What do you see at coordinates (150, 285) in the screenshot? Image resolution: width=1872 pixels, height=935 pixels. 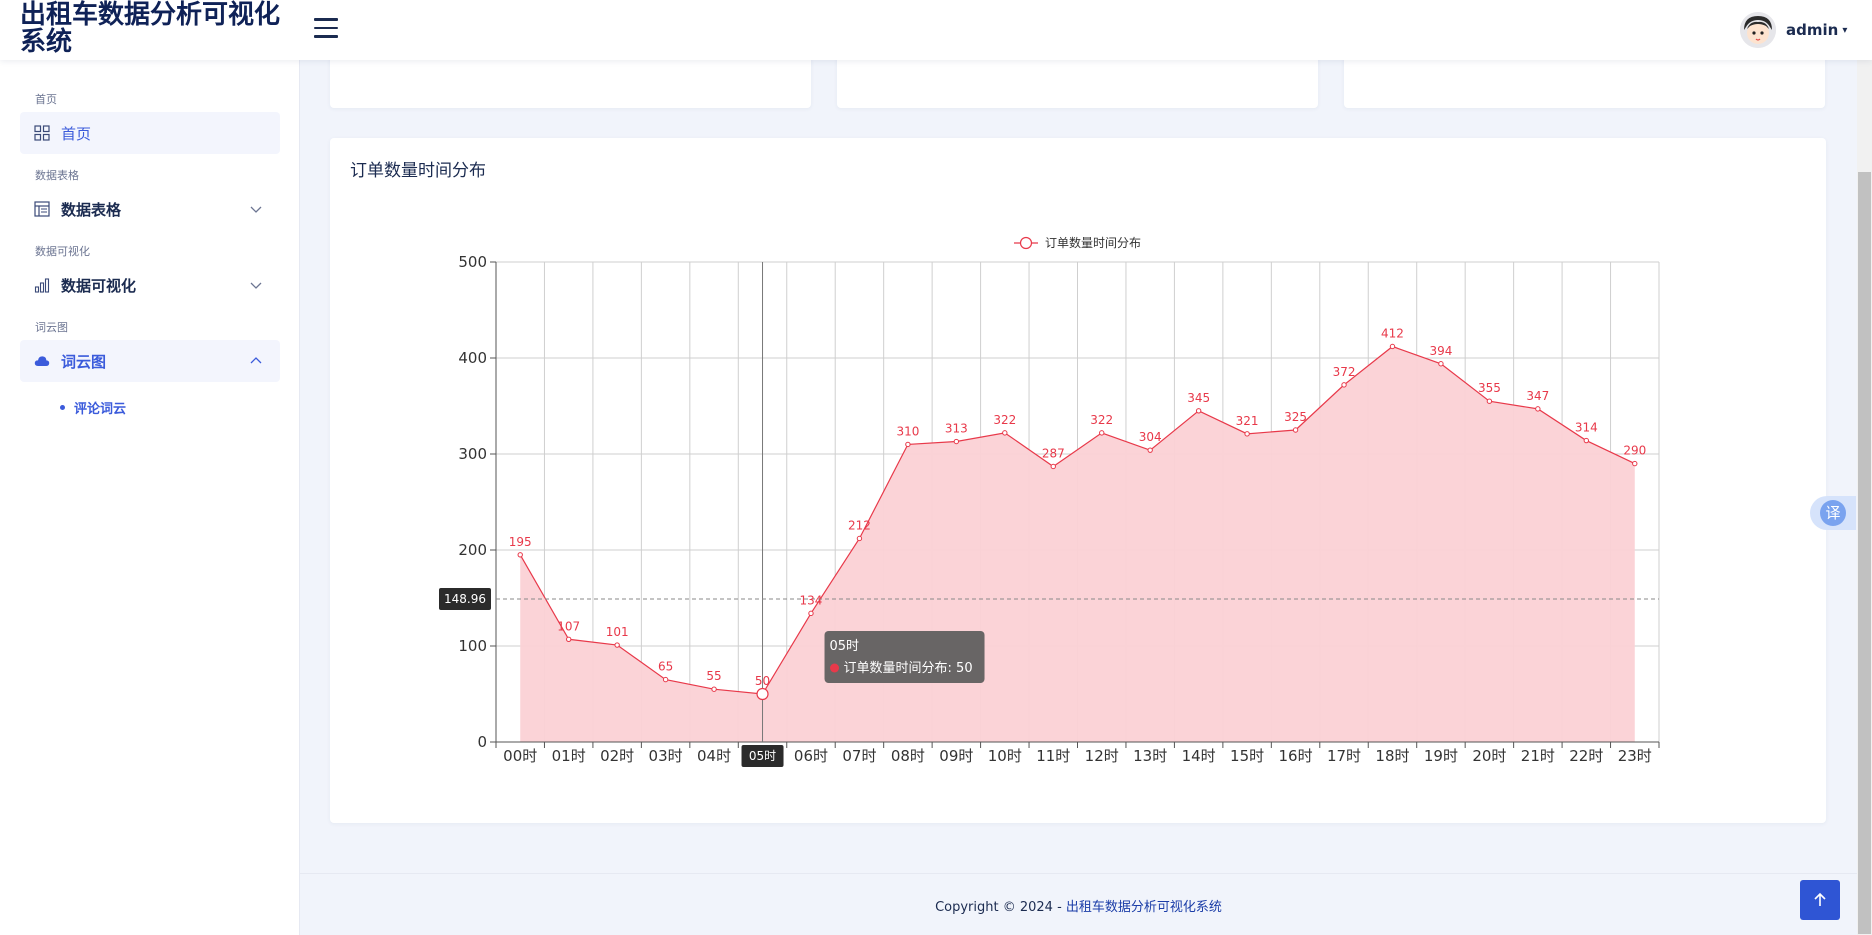 I see `sidebar-item-visualization: 数据可视化` at bounding box center [150, 285].